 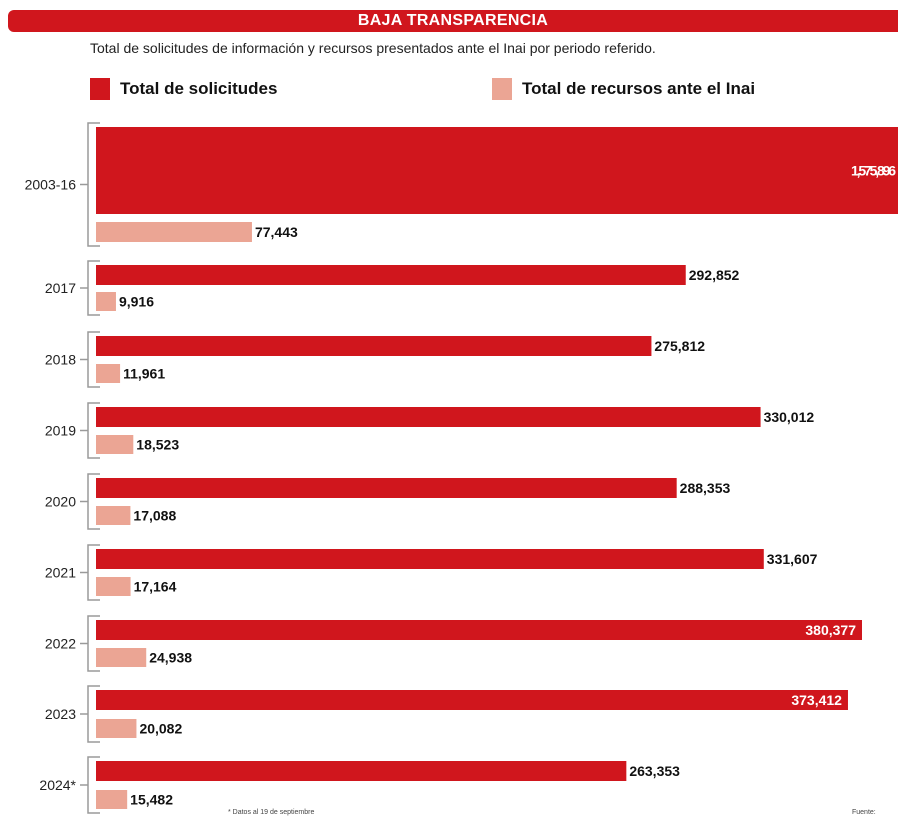 I want to click on category-label: 2017, so click(x=60, y=288).